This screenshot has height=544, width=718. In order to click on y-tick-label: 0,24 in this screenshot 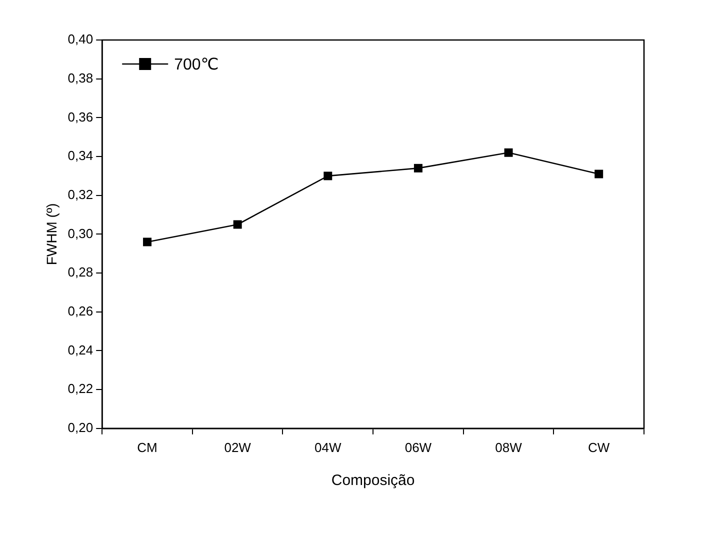, I will do `click(81, 350)`.